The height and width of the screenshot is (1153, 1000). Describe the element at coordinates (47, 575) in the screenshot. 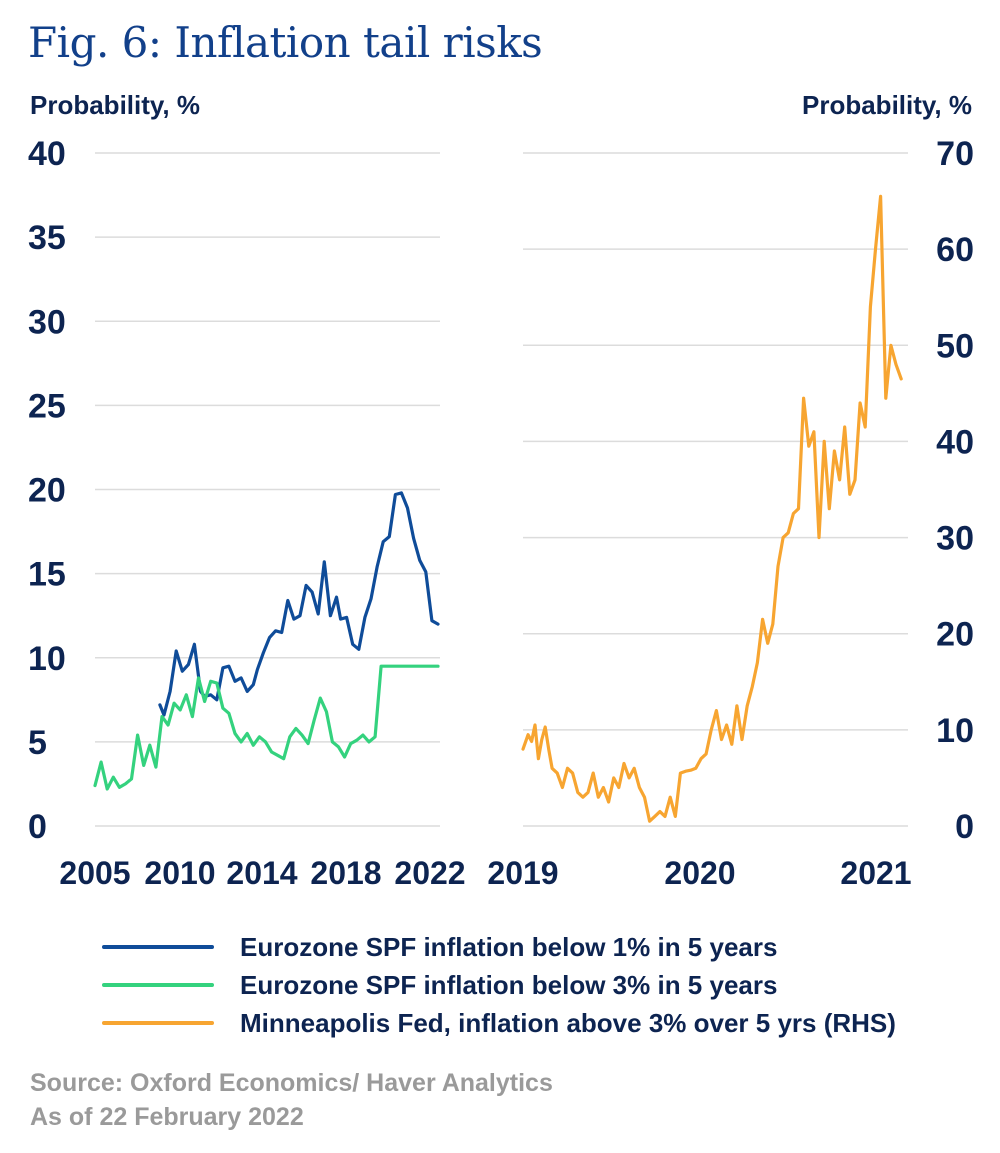

I see `y-tick-label: 15` at that location.